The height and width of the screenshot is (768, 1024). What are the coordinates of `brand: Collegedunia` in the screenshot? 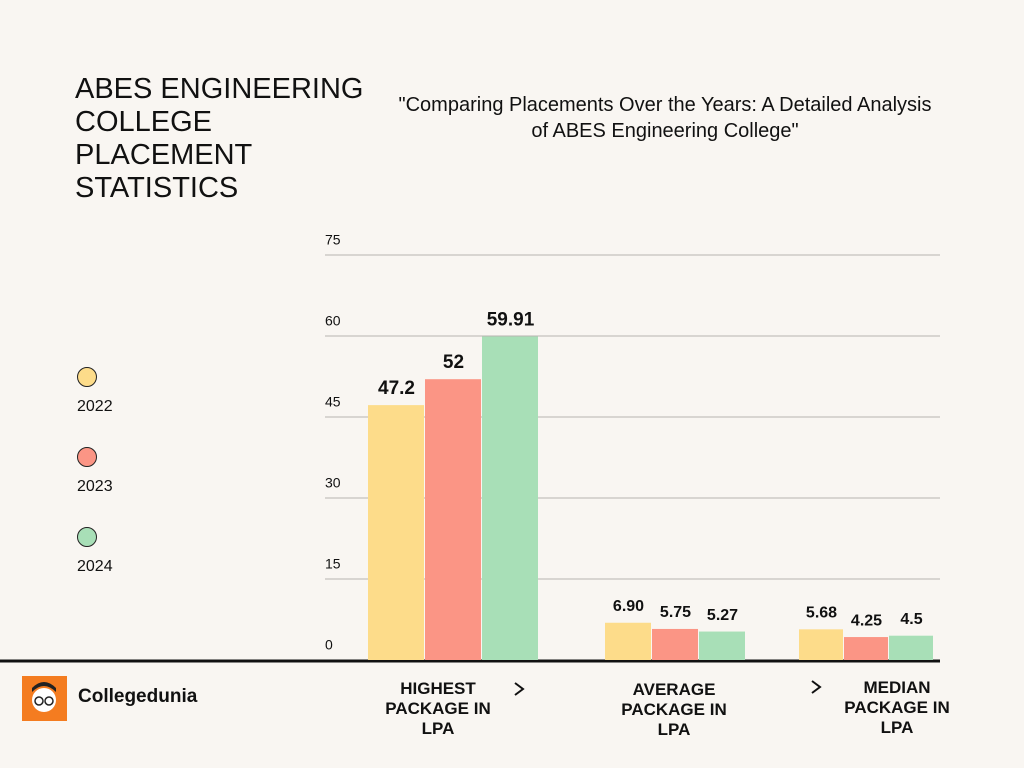 It's located at (138, 696).